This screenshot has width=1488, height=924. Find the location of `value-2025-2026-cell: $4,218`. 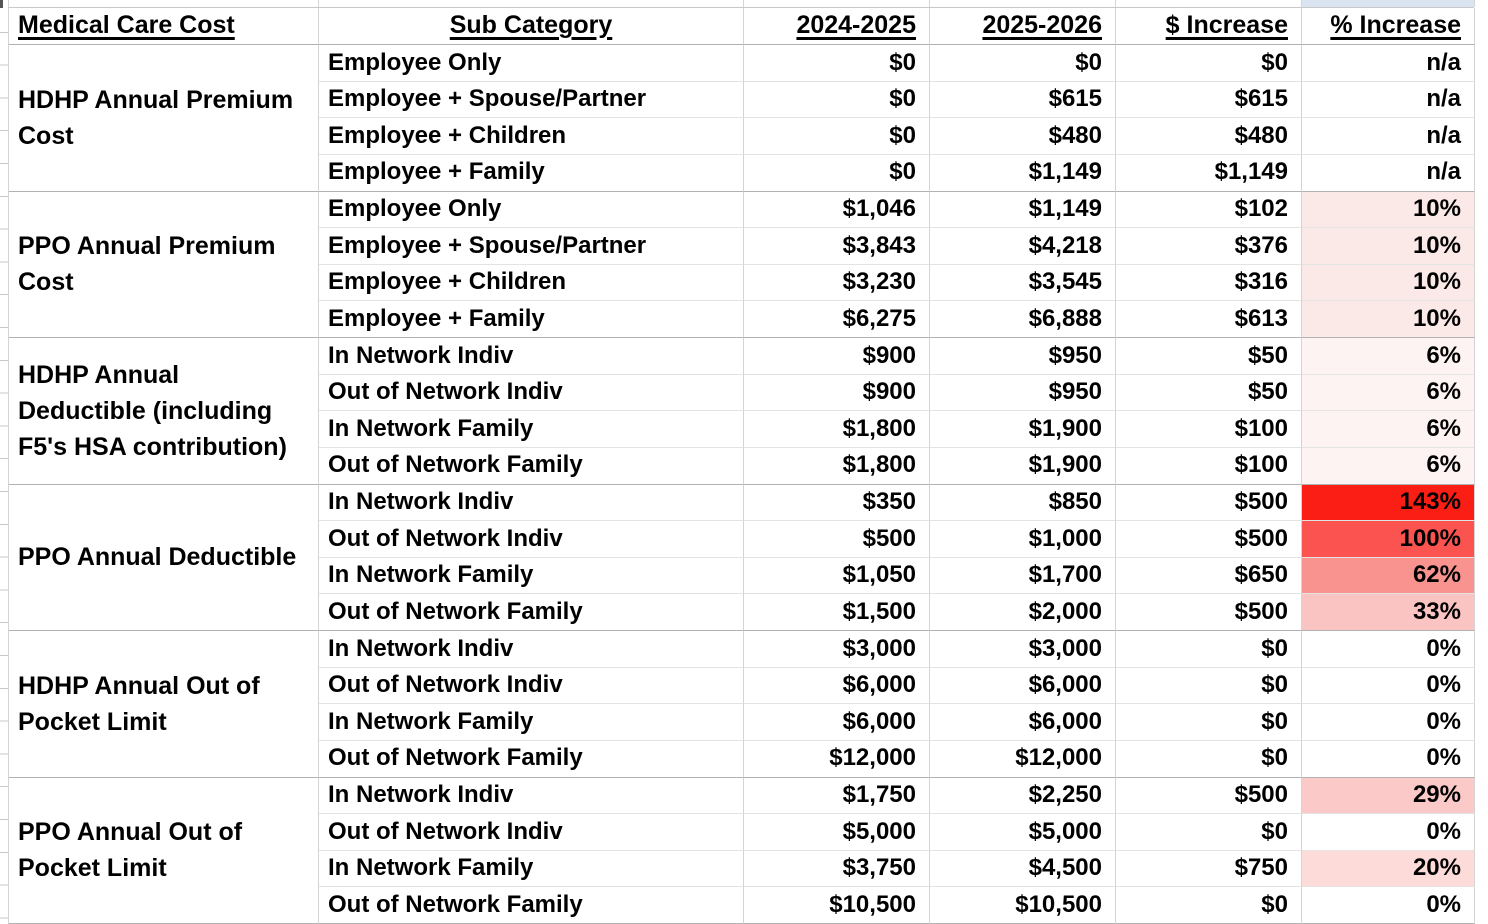

value-2025-2026-cell: $4,218 is located at coordinates (1023, 246).